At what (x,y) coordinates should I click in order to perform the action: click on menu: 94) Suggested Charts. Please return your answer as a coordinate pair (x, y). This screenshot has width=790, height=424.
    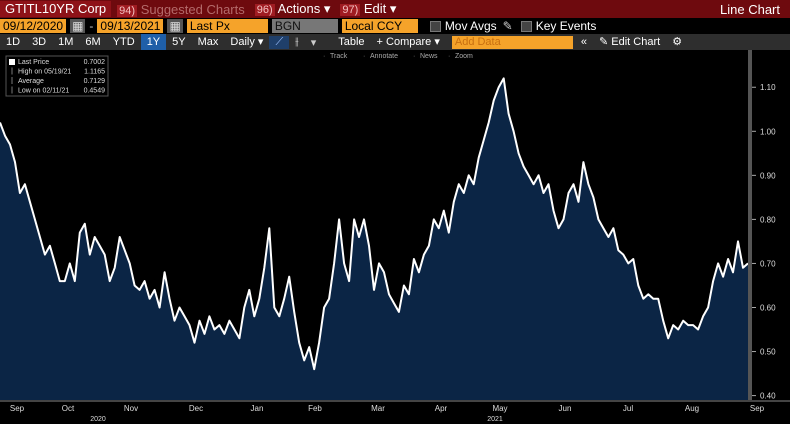
    Looking at the image, I should click on (181, 9).